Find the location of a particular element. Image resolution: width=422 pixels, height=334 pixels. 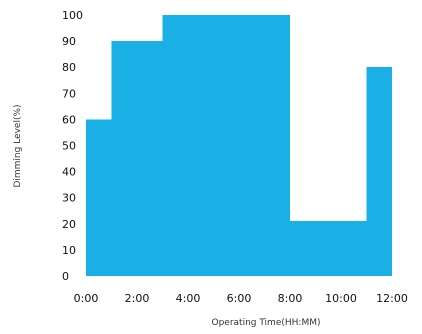

y-axis-tick-labels: 0 10 20 30 40 50 60 70 80 90 100 is located at coordinates (72, 146).